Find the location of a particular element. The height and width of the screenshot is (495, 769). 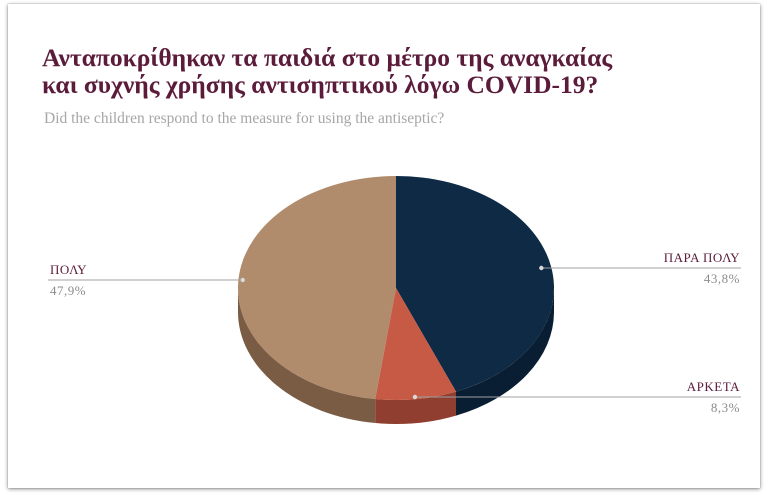

pie-label-slice-1: ΠΑΡΑ ΠΟΛΥ 43,8% is located at coordinates (640, 268).